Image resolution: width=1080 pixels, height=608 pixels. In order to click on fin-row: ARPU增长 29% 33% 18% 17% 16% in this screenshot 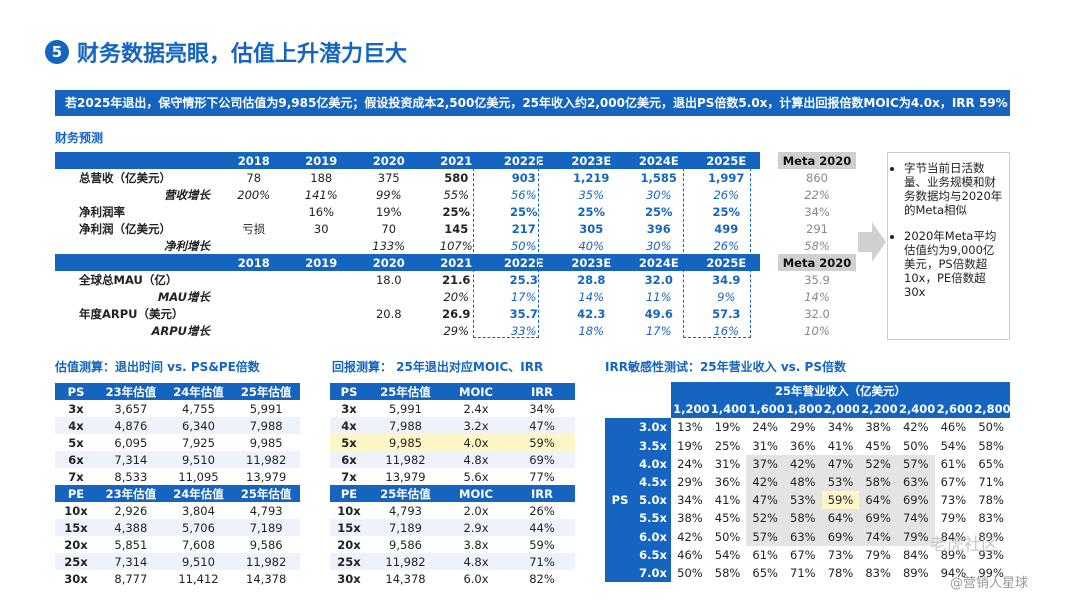, I will do `click(407, 330)`.